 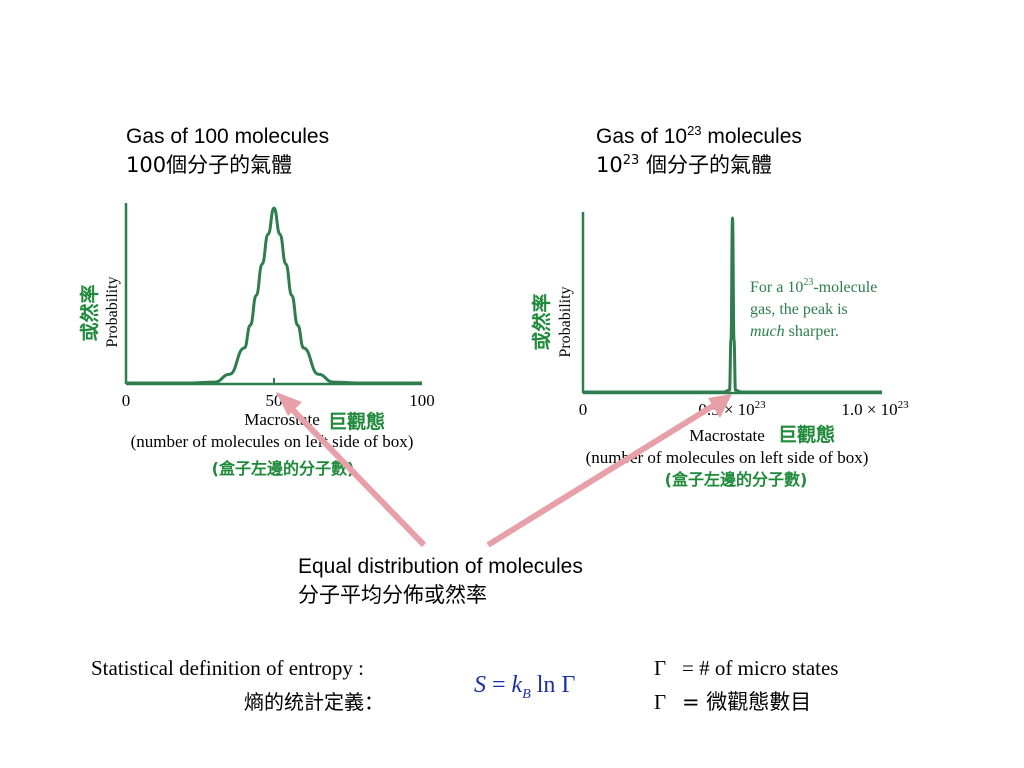 What do you see at coordinates (760, 668) in the screenshot?
I see `def1-text: = # of micro states` at bounding box center [760, 668].